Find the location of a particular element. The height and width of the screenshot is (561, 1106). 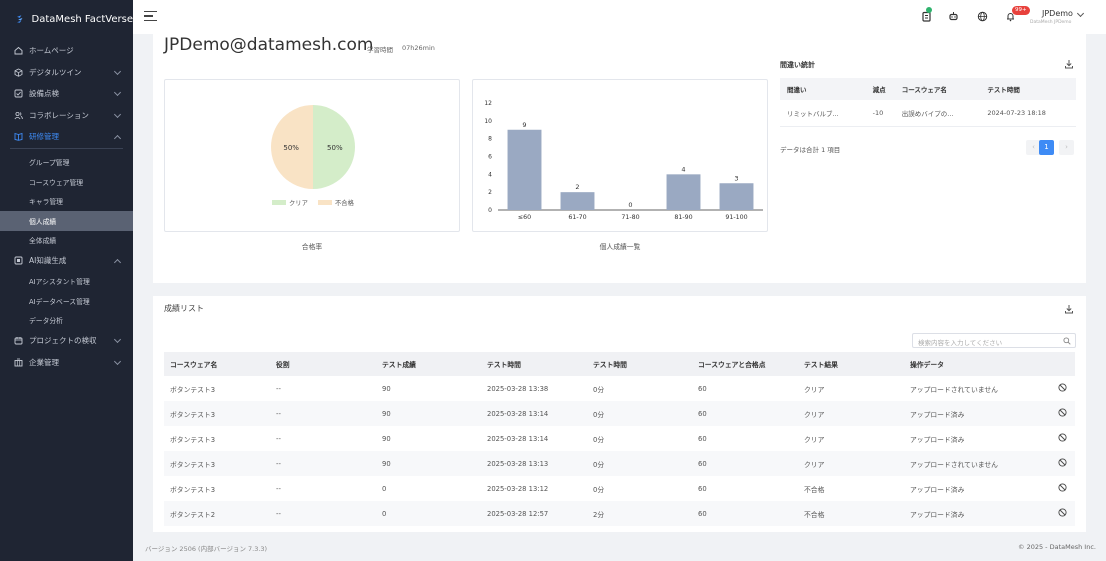

pie-value-label: 50% is located at coordinates (291, 148).